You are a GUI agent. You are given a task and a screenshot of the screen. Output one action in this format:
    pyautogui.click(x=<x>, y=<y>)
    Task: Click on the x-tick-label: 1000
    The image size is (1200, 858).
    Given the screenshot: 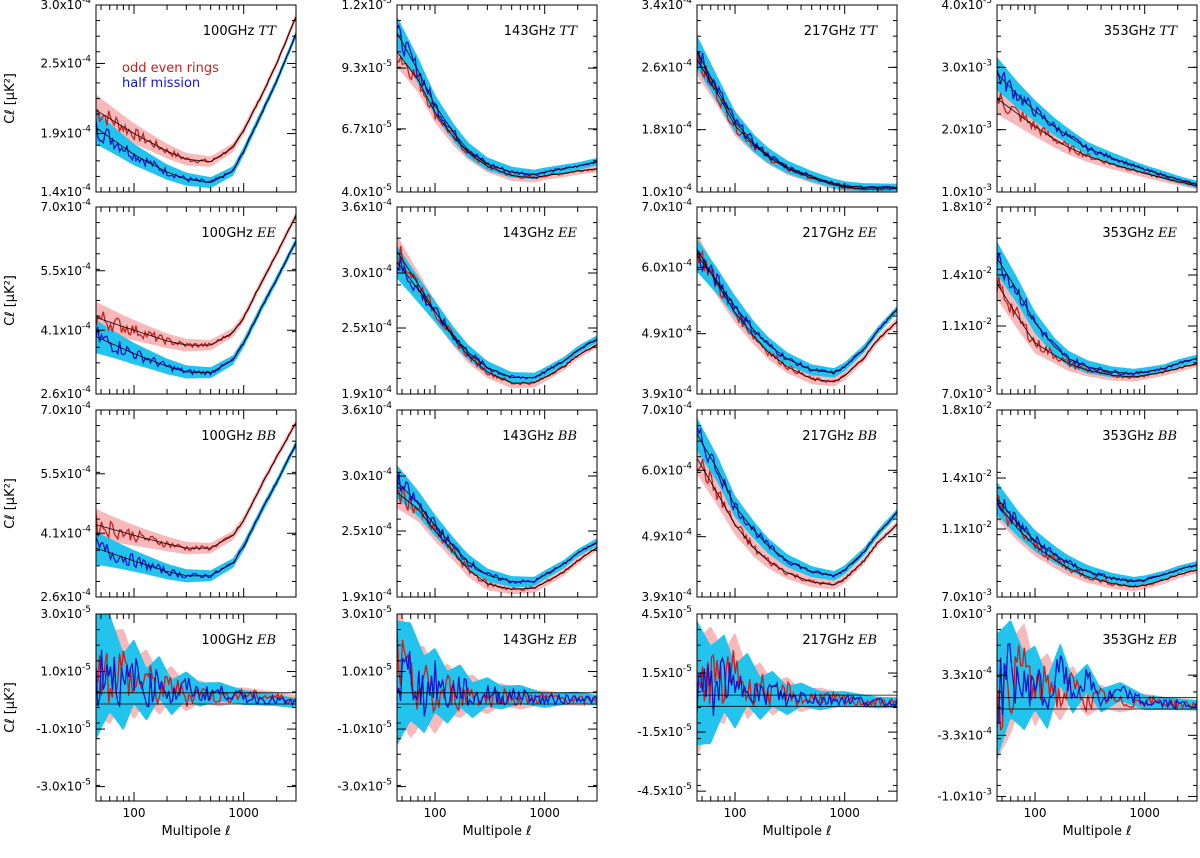 What is the action you would take?
    pyautogui.click(x=544, y=813)
    